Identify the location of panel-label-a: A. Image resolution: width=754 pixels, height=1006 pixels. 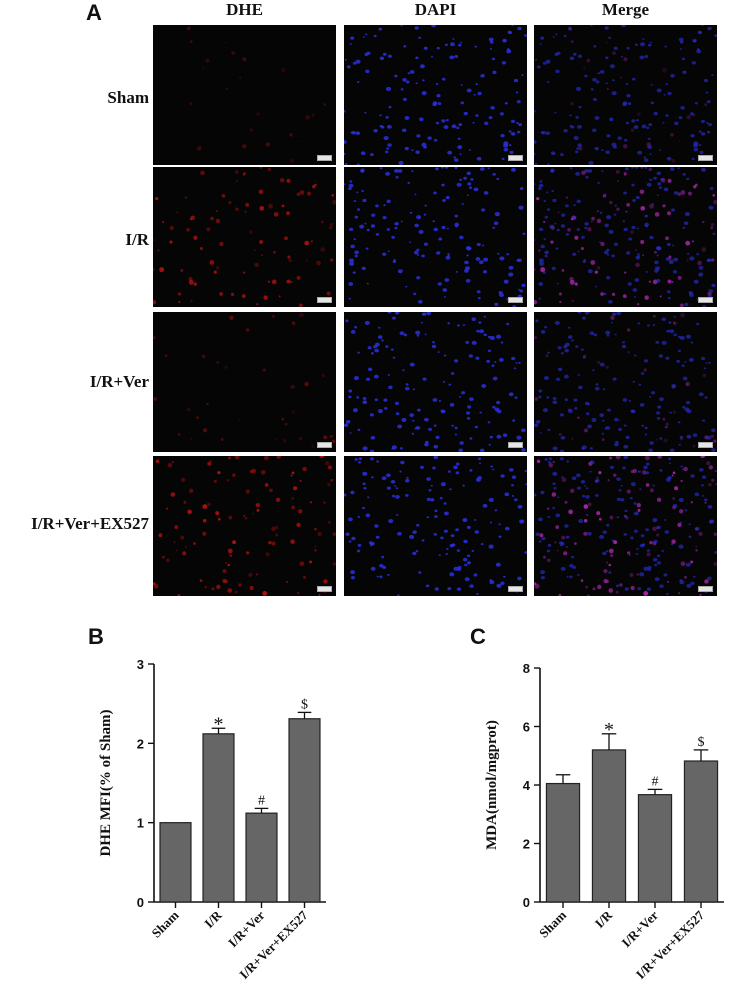
(94, 12).